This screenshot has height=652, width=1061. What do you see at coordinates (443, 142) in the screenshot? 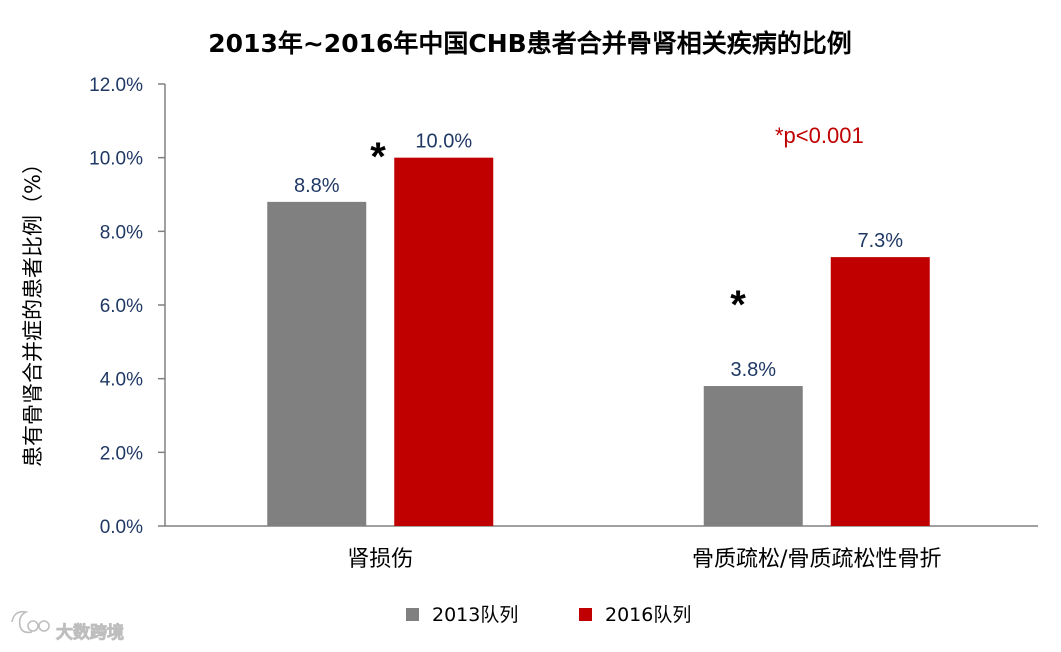
I see `bar-value-label: 10.0%` at bounding box center [443, 142].